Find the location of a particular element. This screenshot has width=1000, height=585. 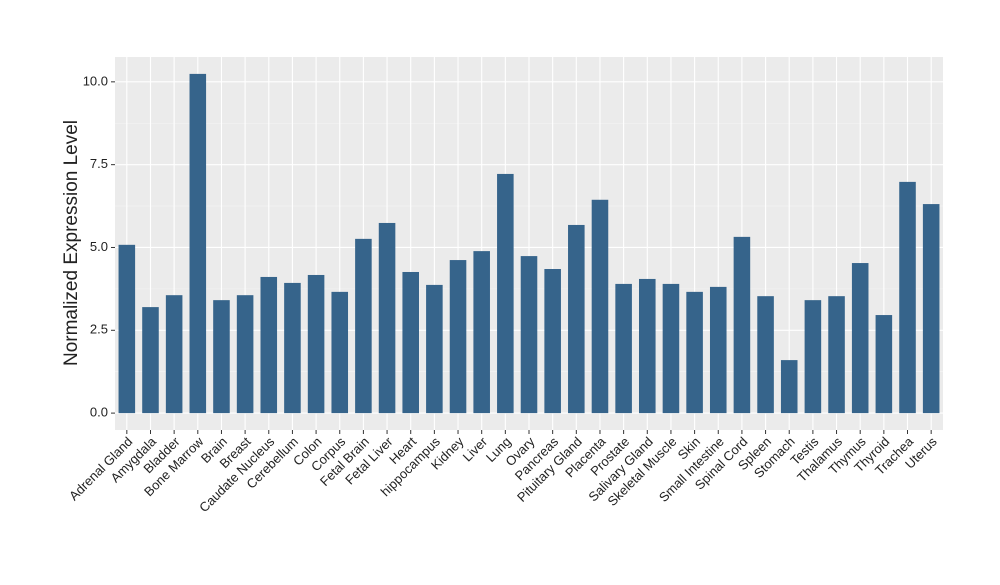

y-axis-title: Normalized Expression Level is located at coordinates (71, 243).